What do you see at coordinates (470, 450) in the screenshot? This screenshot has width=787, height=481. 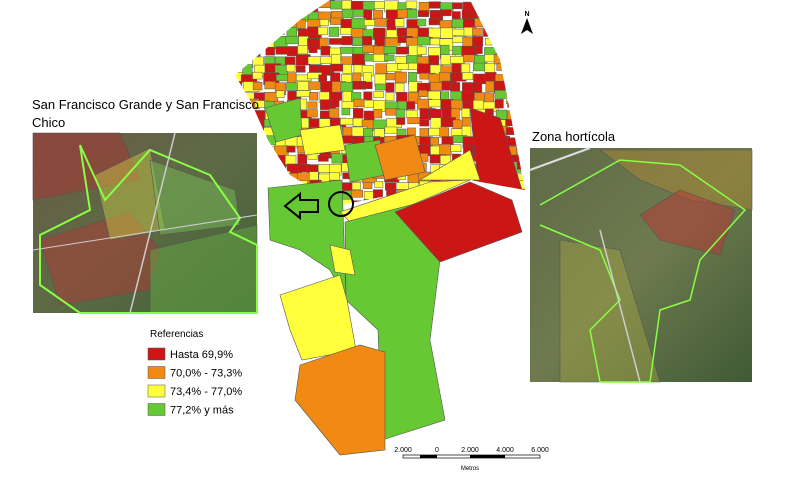 I see `scale-label: 2.000` at bounding box center [470, 450].